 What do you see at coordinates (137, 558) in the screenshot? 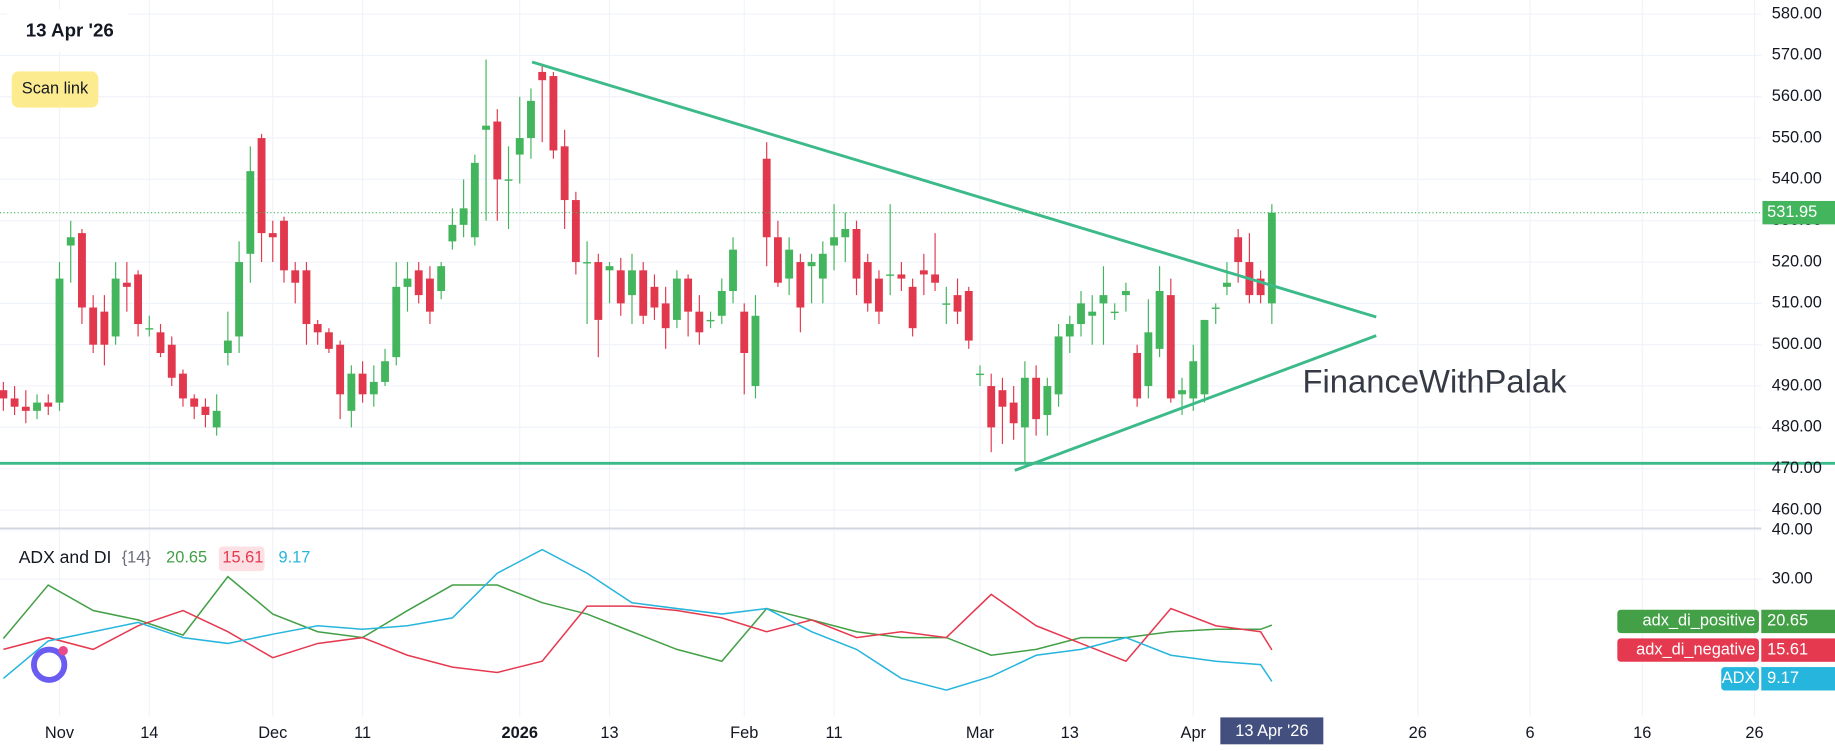
I see `indicator-param: {14}` at bounding box center [137, 558].